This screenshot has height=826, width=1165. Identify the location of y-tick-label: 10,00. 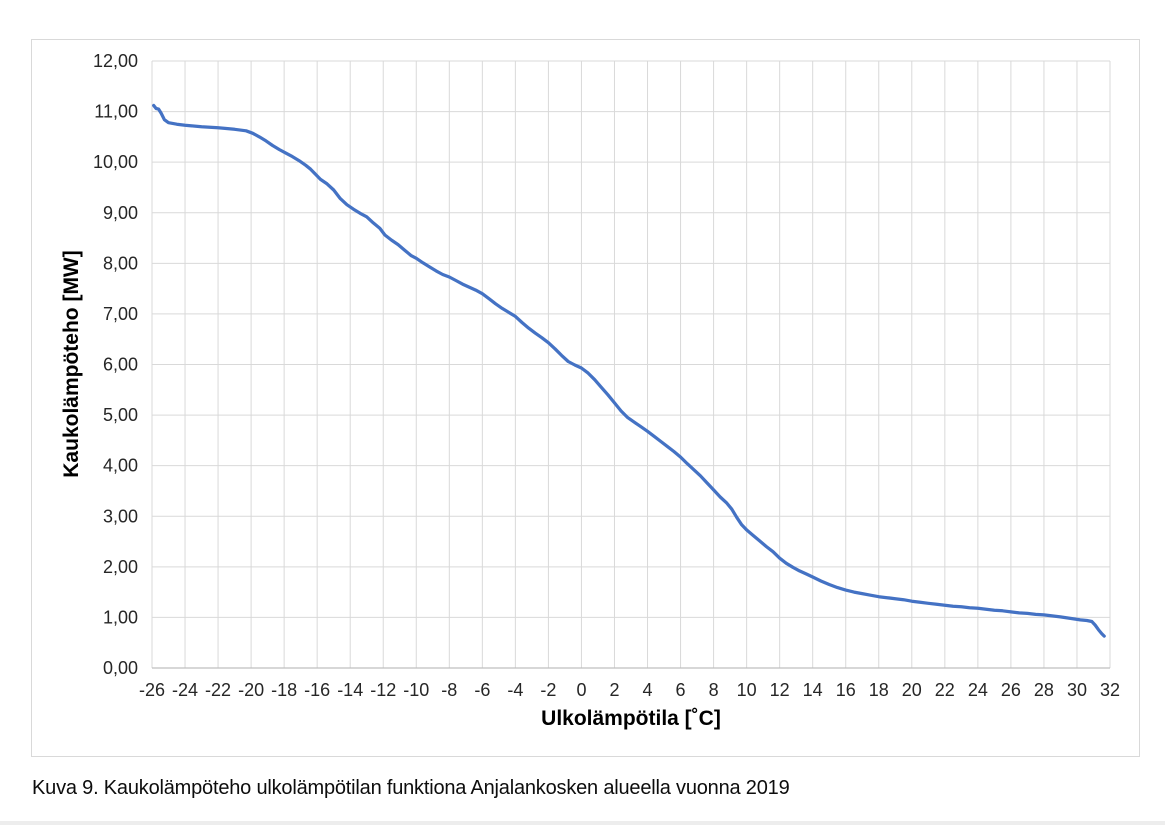
(115, 162).